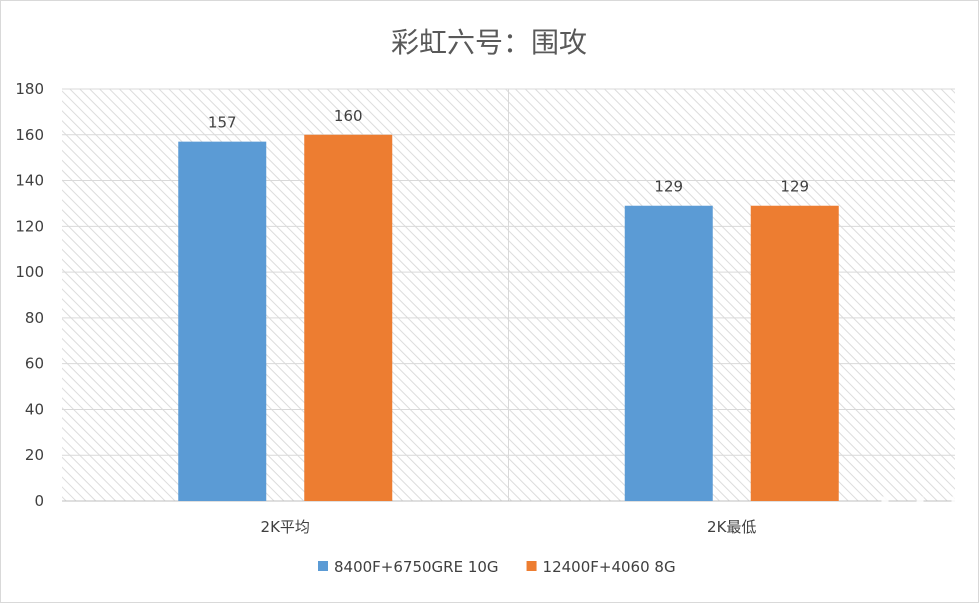 The image size is (979, 603). Describe the element at coordinates (34, 455) in the screenshot. I see `y-tick-label: 20` at that location.